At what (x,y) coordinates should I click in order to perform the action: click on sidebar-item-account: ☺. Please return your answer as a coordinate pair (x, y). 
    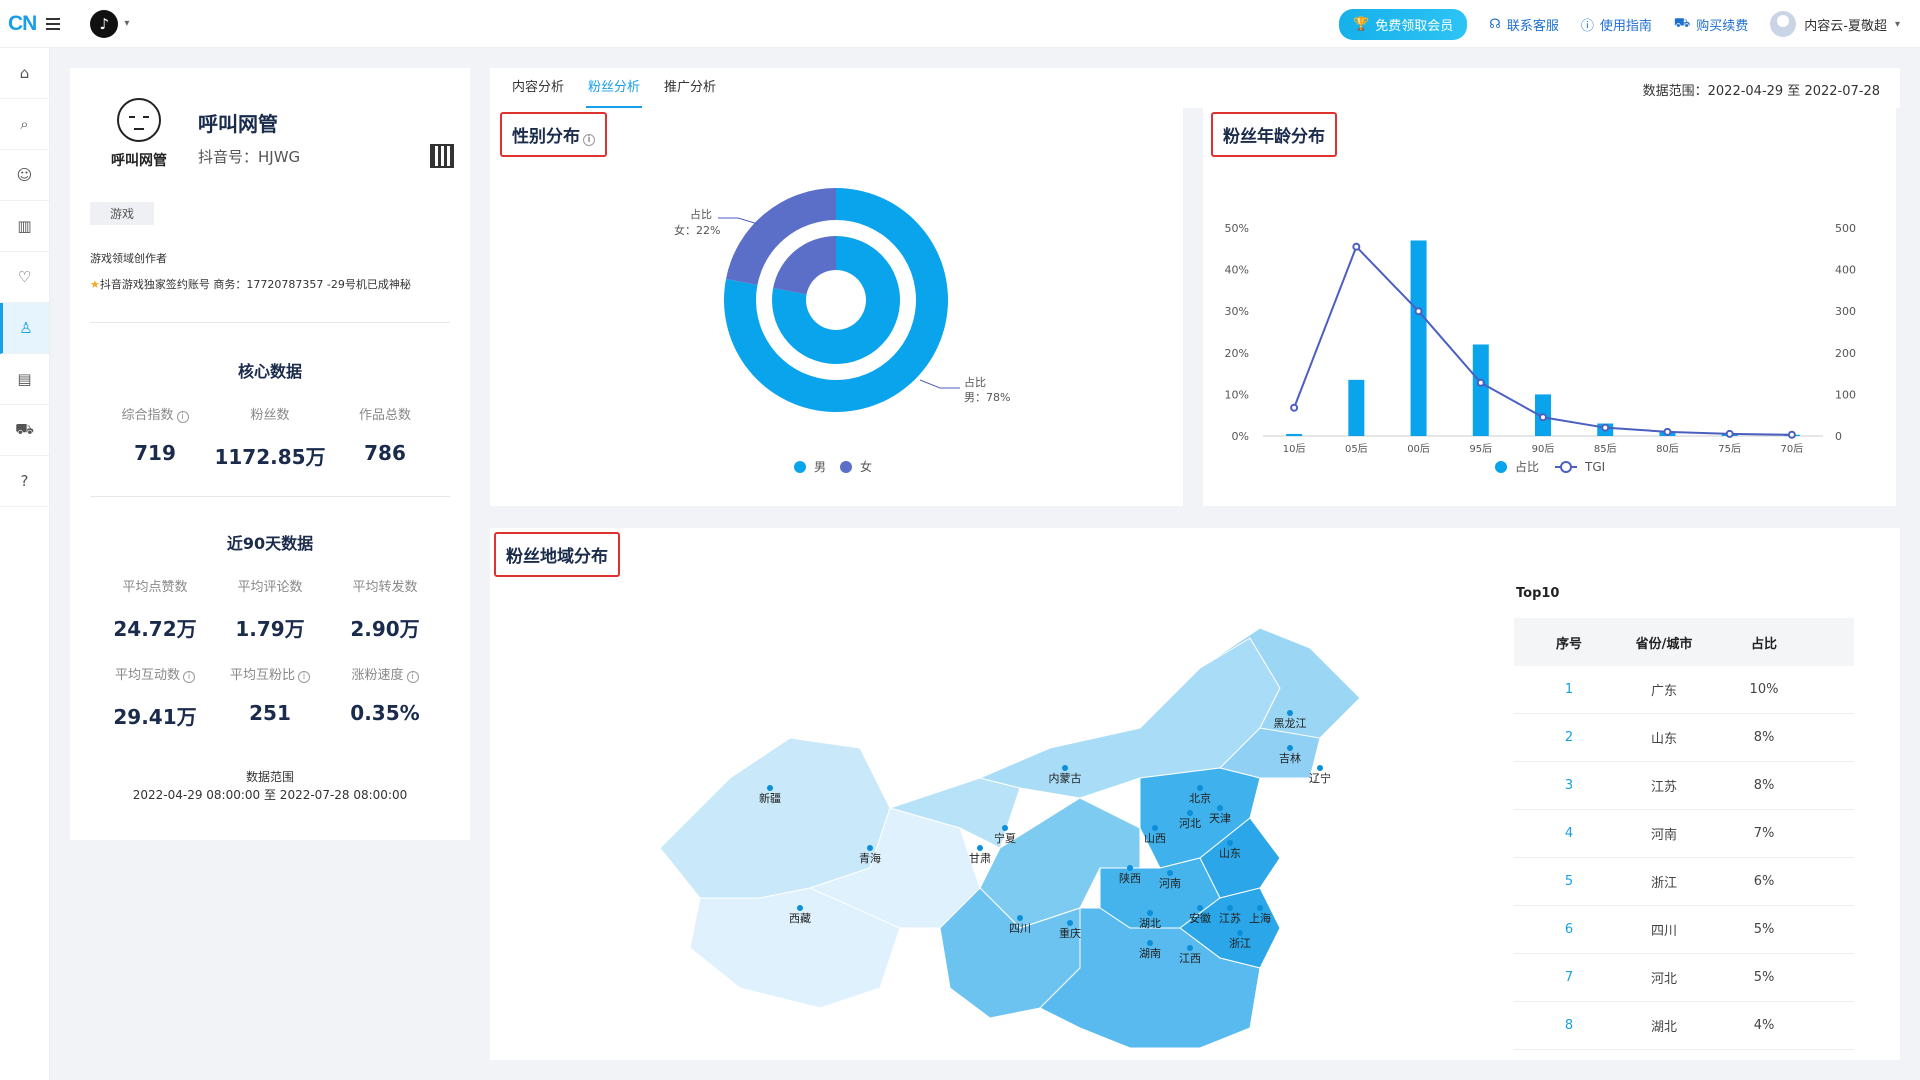
    Looking at the image, I should click on (24, 175).